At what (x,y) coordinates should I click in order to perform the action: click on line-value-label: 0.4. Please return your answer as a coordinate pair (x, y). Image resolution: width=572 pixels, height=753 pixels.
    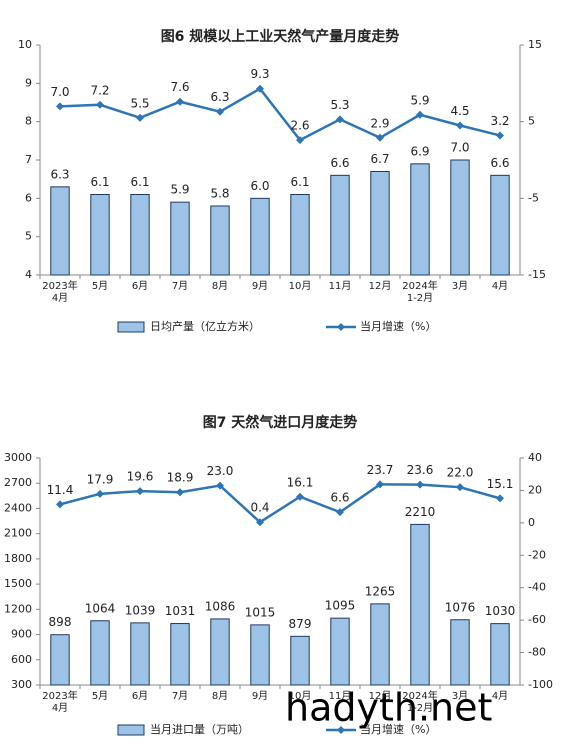
    Looking at the image, I should click on (259, 508).